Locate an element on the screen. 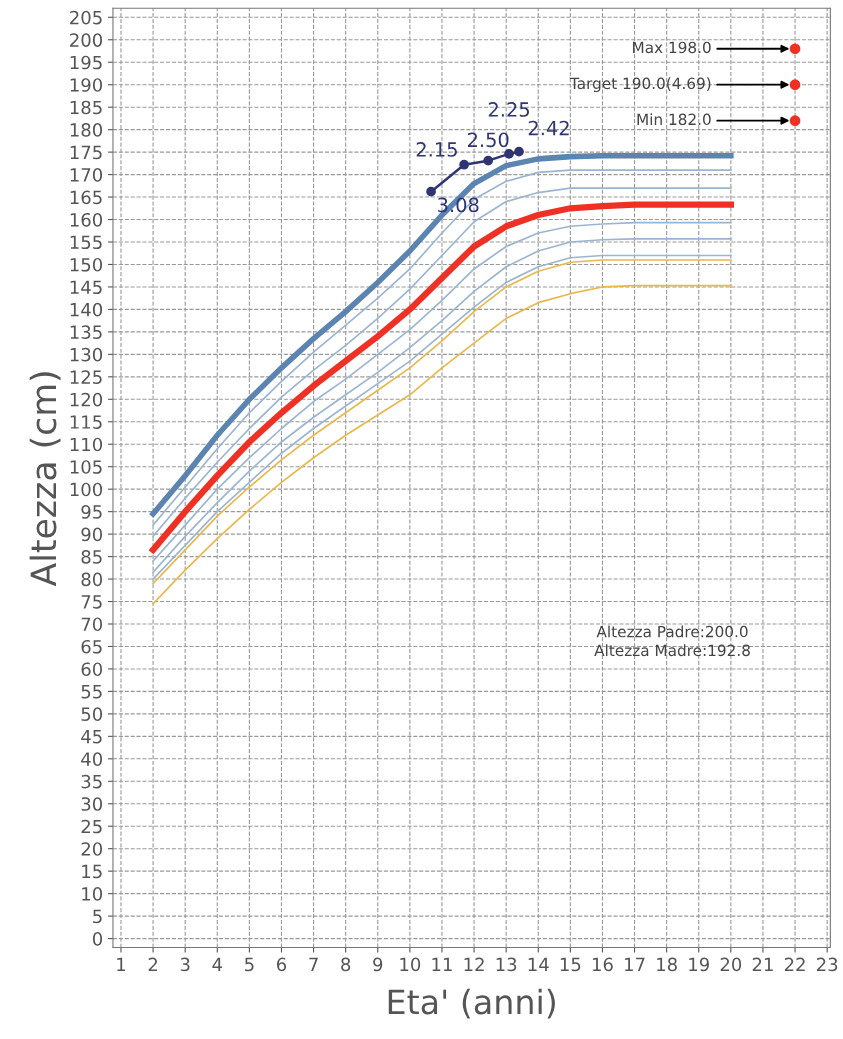 The width and height of the screenshot is (843, 1039). y-tick-label: 85 is located at coordinates (91, 557).